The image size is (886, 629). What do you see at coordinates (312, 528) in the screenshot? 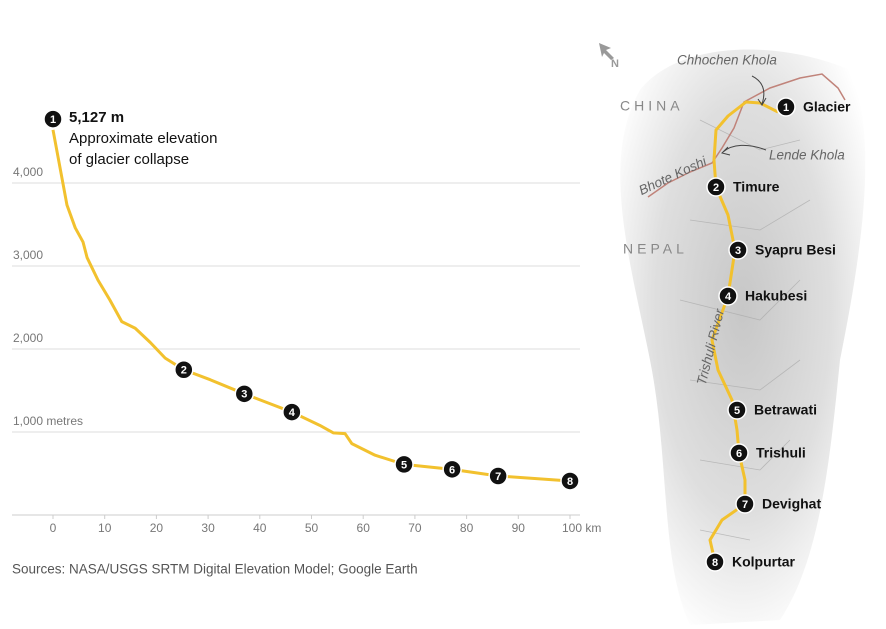
I see `x-tick-label: 50` at bounding box center [312, 528].